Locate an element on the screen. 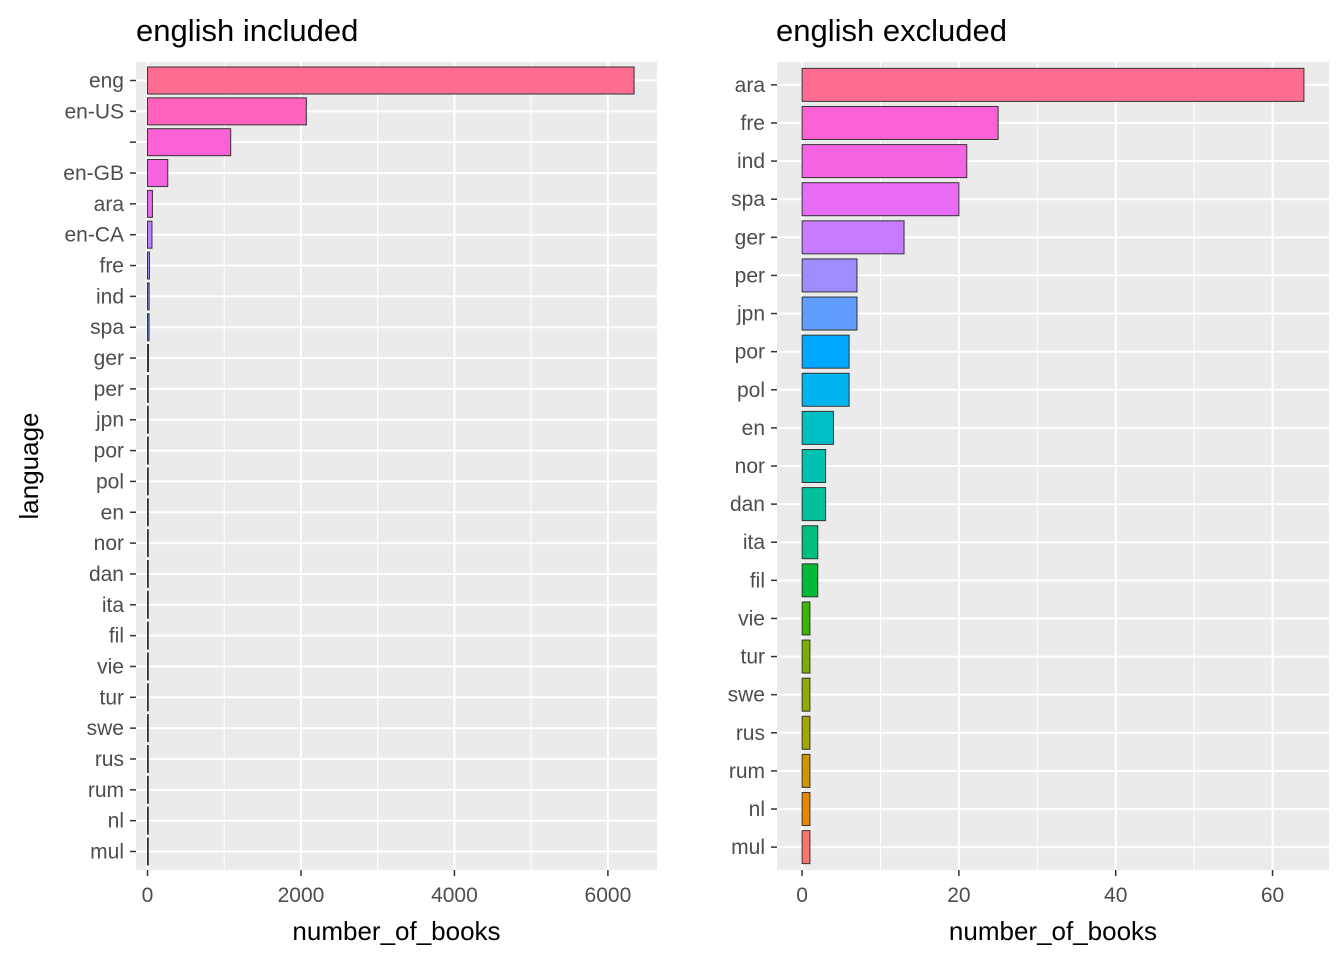 The height and width of the screenshot is (960, 1344). bar-en-GB is located at coordinates (158, 173).